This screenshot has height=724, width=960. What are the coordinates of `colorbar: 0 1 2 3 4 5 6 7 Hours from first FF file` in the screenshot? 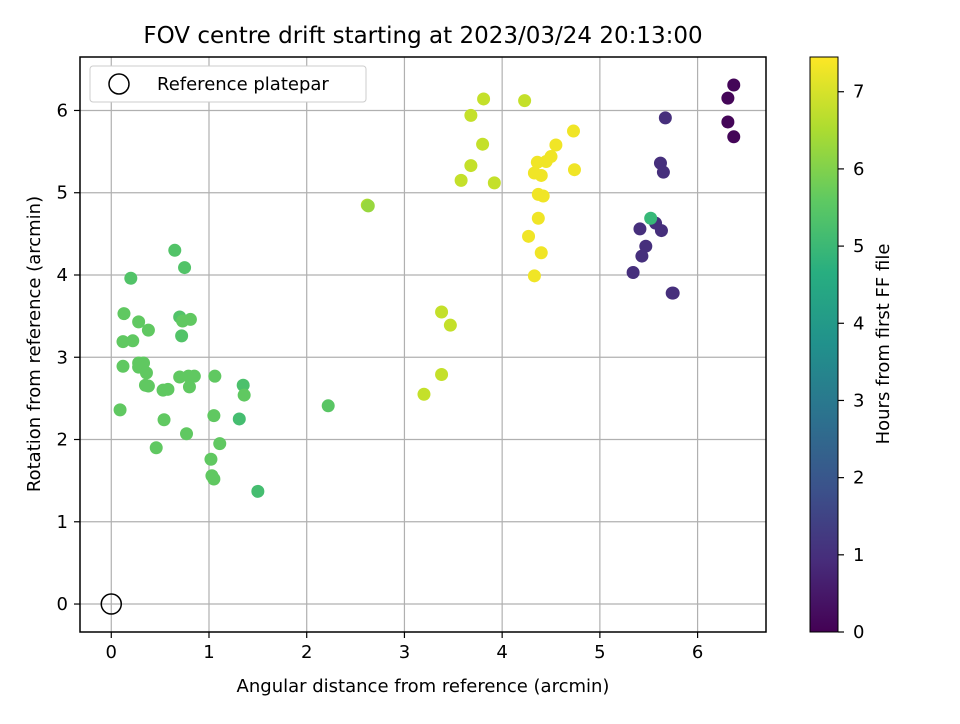 It's located at (851, 349).